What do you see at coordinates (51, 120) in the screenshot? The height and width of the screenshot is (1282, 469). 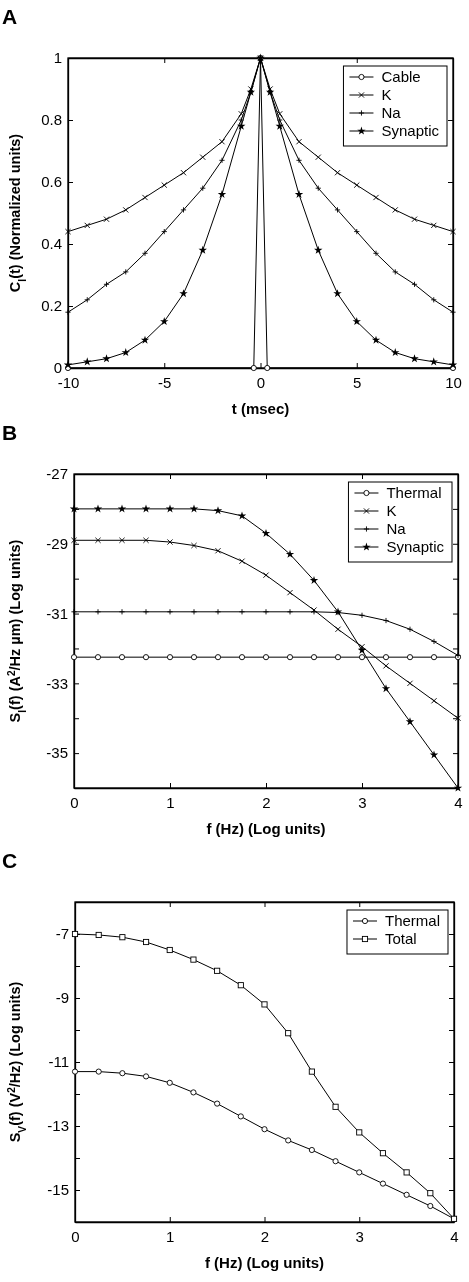 I see `y-tick-label: 0.8` at bounding box center [51, 120].